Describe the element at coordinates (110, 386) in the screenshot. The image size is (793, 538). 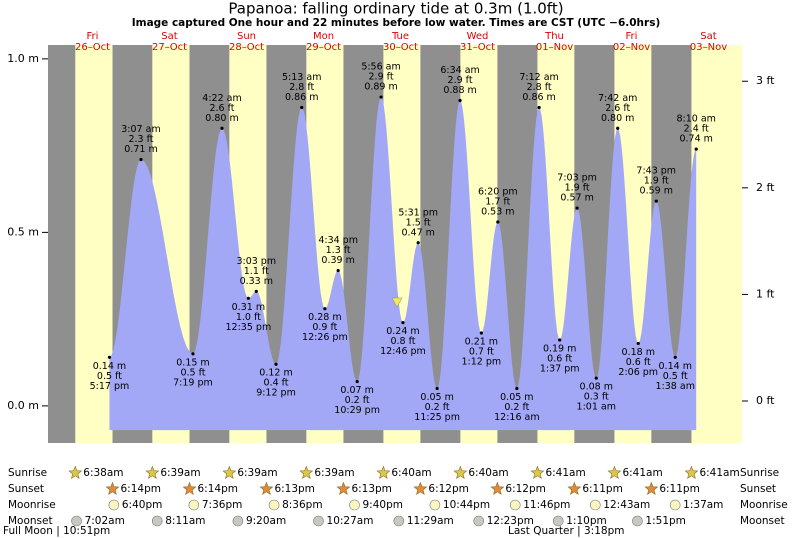
I see `time-label: 5:17 pm` at that location.